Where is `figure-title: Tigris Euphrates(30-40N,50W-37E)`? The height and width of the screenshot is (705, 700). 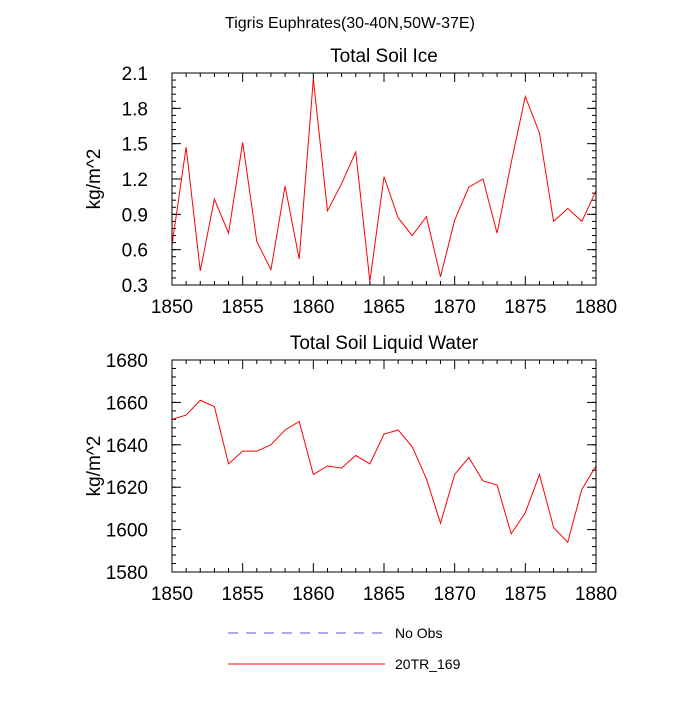 figure-title: Tigris Euphrates(30-40N,50W-37E) is located at coordinates (350, 23).